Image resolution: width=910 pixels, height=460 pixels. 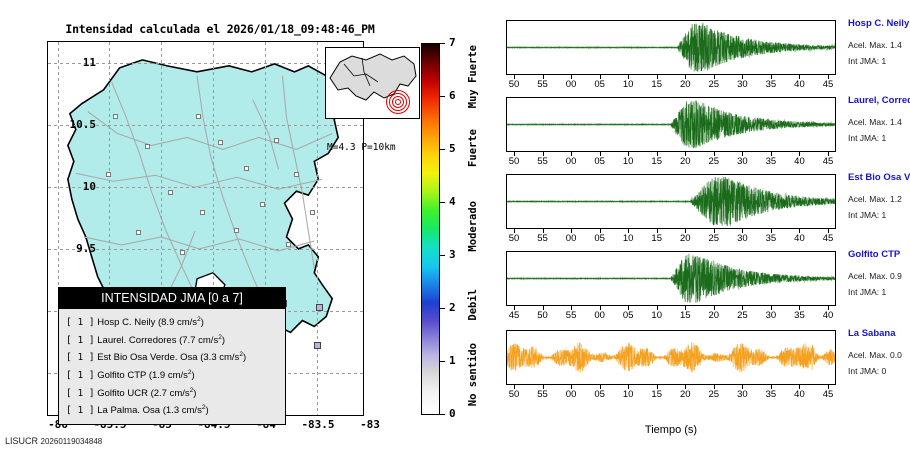 I want to click on seismogram-time-axis: 45 50 55 00 05 10 15 20 25 30 35 40, so click(x=671, y=315).